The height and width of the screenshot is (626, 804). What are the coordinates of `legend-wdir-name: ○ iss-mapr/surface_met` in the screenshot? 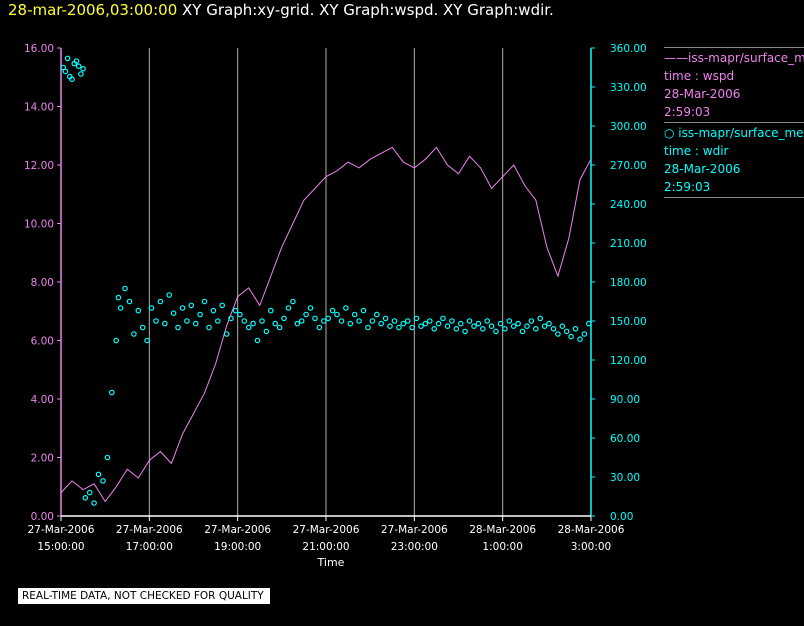 It's located at (734, 133).